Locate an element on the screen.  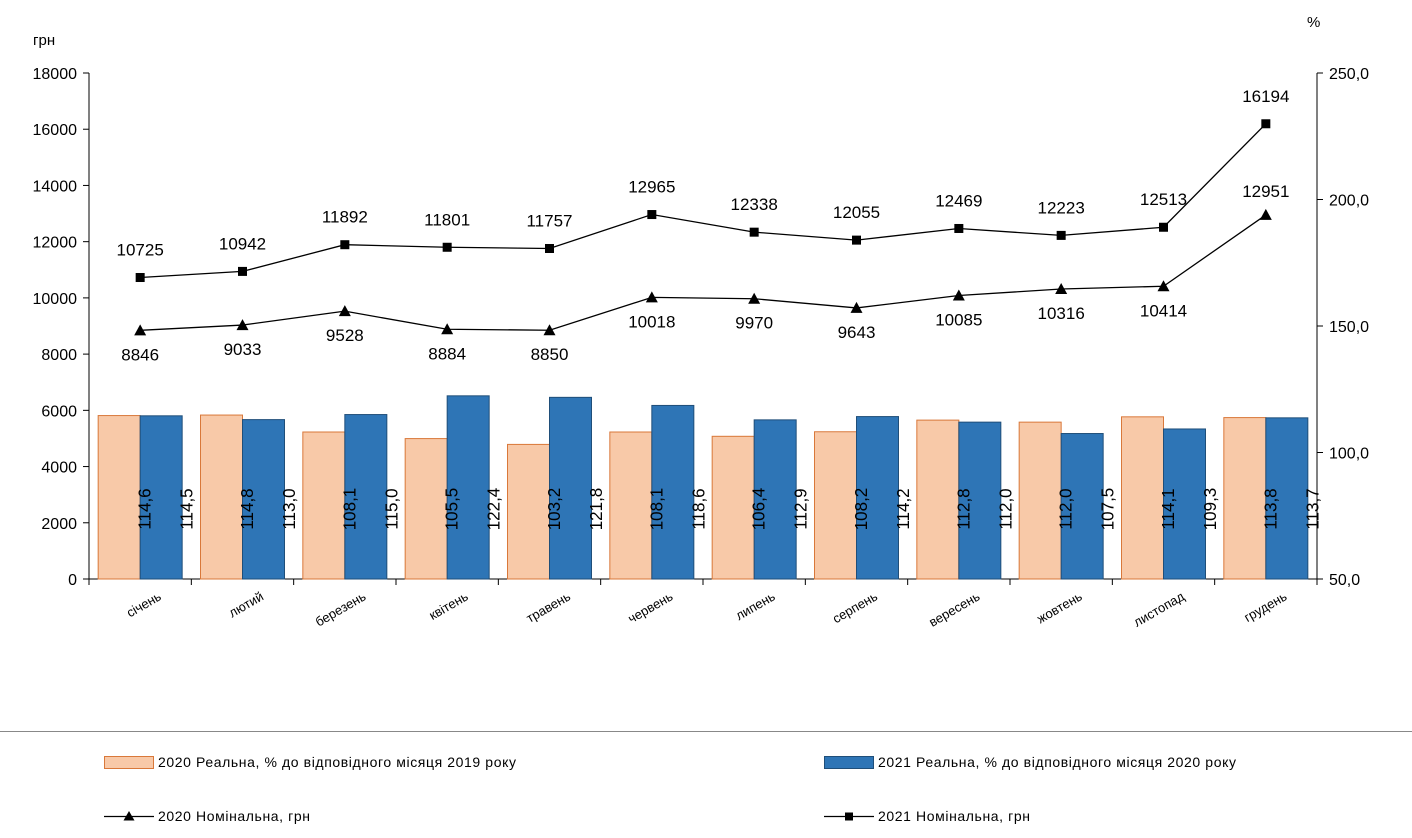
bar-2021-real-label: 112,0 is located at coordinates (1005, 509).